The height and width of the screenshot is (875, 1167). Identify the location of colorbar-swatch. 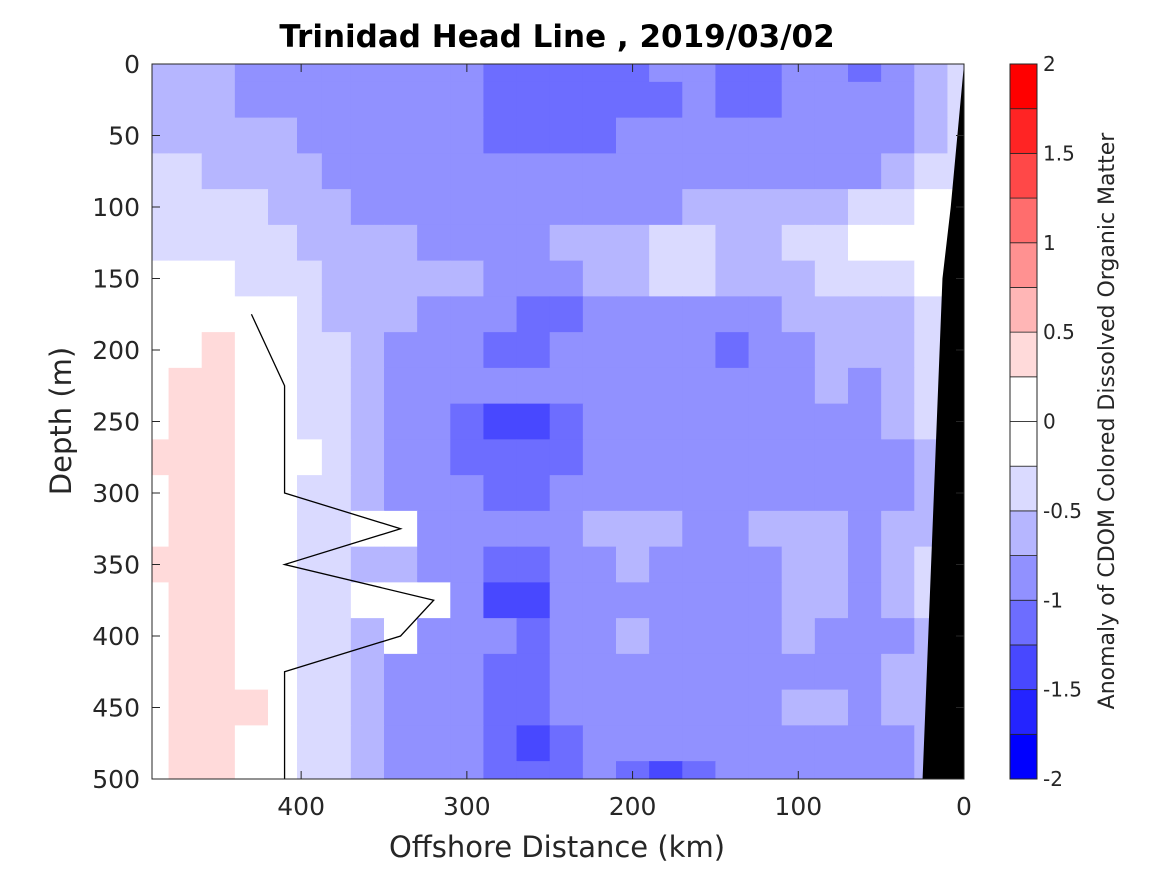
(1023, 667).